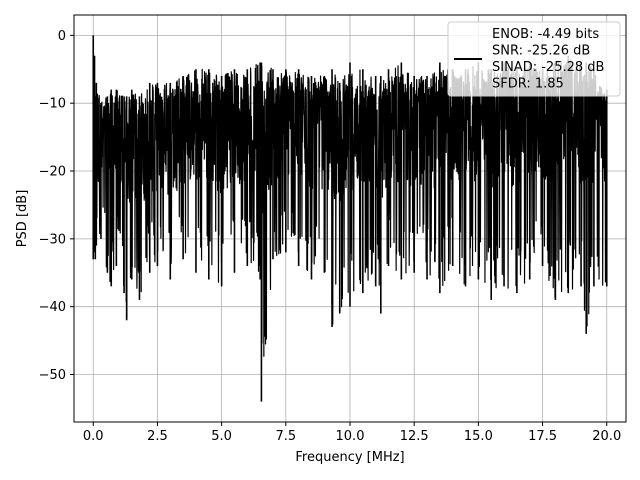  What do you see at coordinates (56, 206) in the screenshot?
I see `y-axis-ticks: 0 −10 −20 −30 −40 −50` at bounding box center [56, 206].